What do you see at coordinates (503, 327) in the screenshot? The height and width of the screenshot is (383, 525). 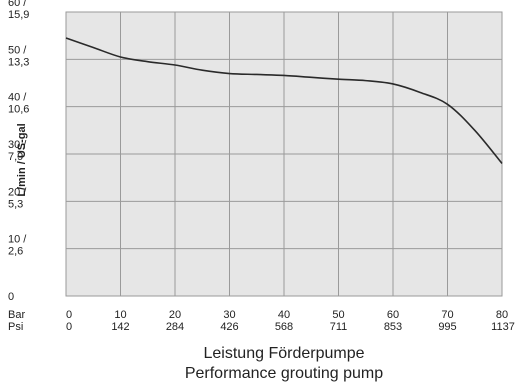 I see `x-tick-label-psi: 1137` at bounding box center [503, 327].